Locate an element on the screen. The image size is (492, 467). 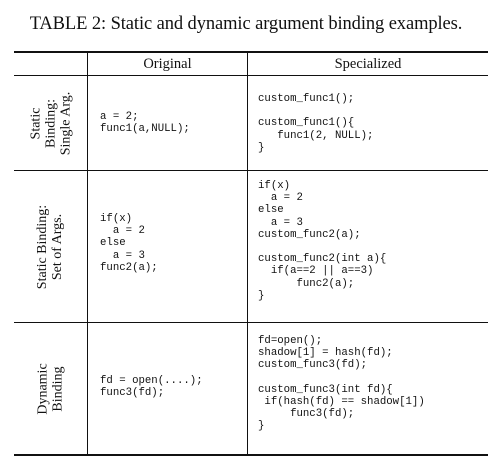
original-code-set: if(x) a = 2 else a = 3 func2(a); is located at coordinates (129, 243).